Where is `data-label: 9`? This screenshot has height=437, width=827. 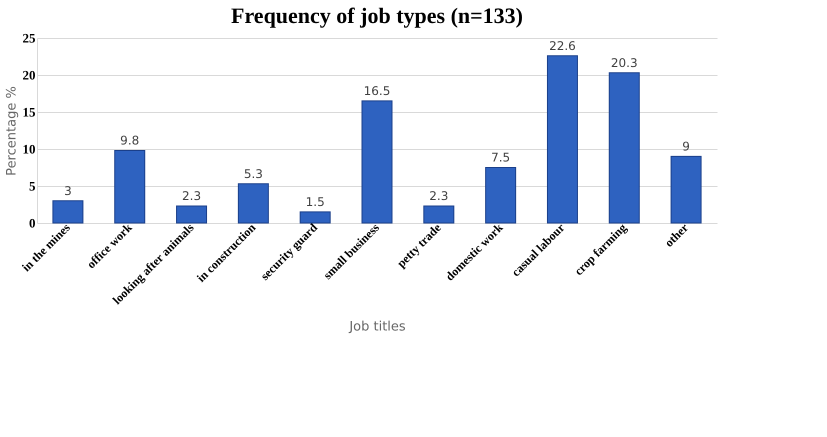
data-label: 9 is located at coordinates (686, 146).